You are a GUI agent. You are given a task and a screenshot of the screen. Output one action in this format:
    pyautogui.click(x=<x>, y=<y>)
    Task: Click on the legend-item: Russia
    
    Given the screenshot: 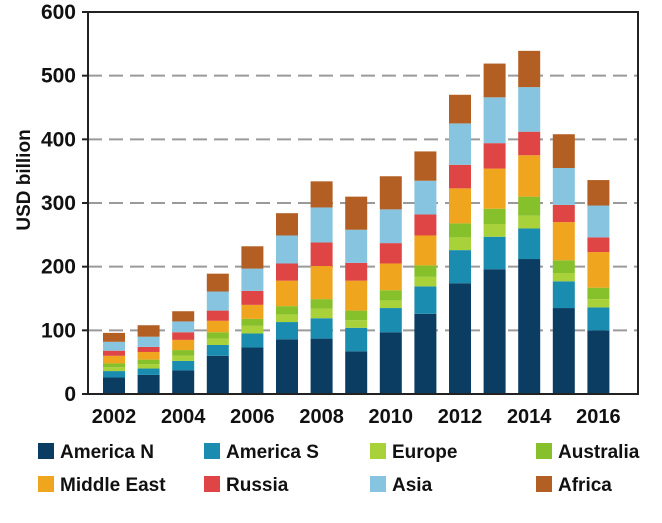 What is the action you would take?
    pyautogui.click(x=246, y=485)
    